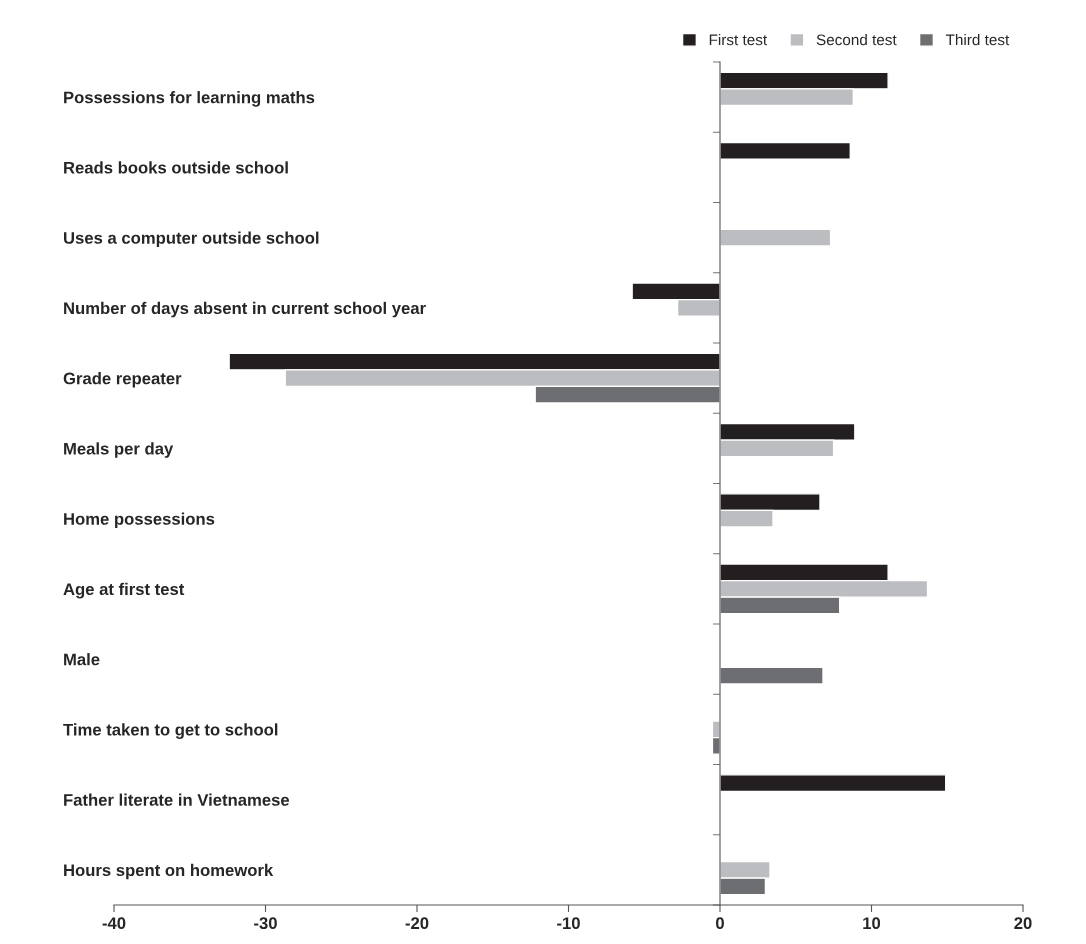 The height and width of the screenshot is (944, 1086). What do you see at coordinates (189, 99) in the screenshot?
I see `y-tick-label: Possessions for learning maths` at bounding box center [189, 99].